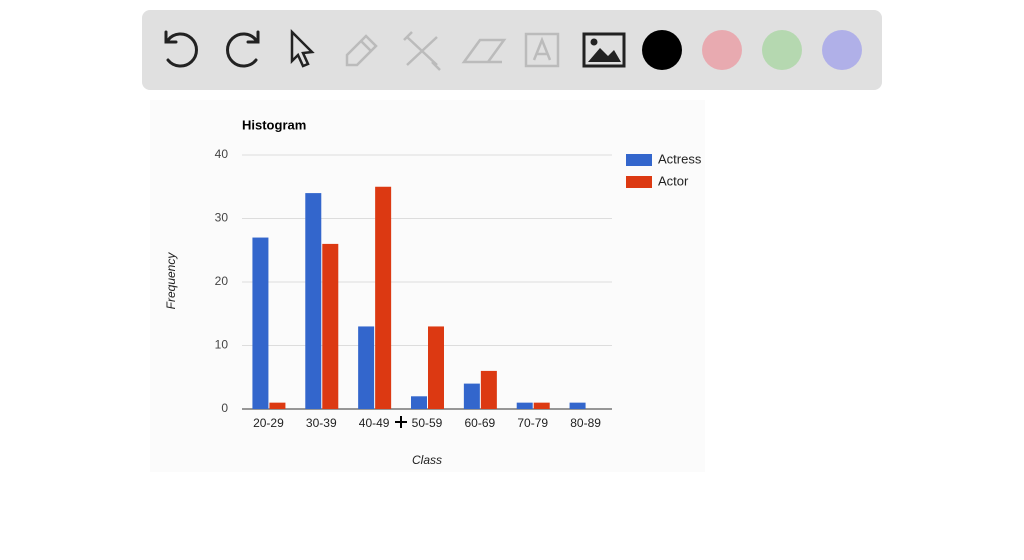  Describe the element at coordinates (222, 218) in the screenshot. I see `y-tick-label: 30` at that location.